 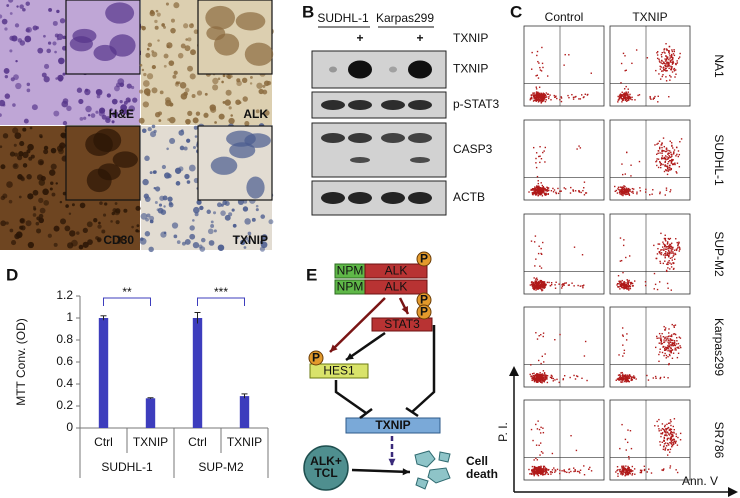 I want to click on panel-label: B, so click(x=308, y=11).